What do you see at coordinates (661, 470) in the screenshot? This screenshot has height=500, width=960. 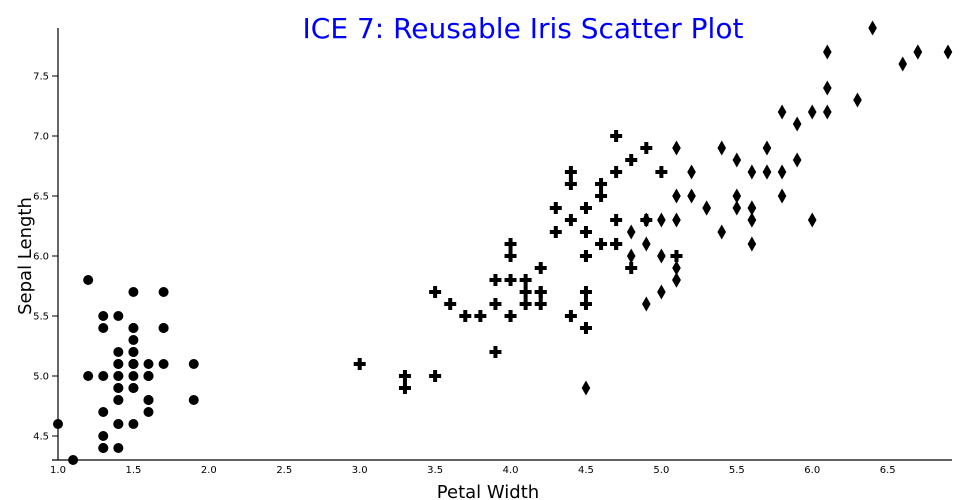 I see `x-tick-label: 5.0` at bounding box center [661, 470].